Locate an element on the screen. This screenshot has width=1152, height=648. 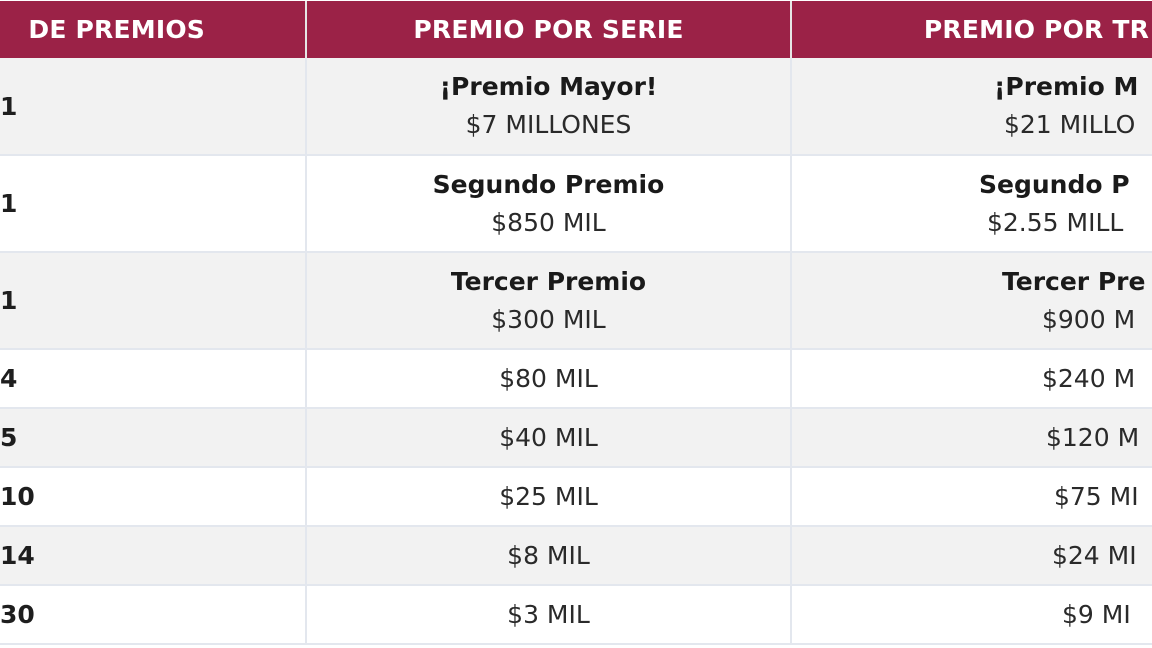
header-prize-count: DE PREMIOS is located at coordinates (153, 29).